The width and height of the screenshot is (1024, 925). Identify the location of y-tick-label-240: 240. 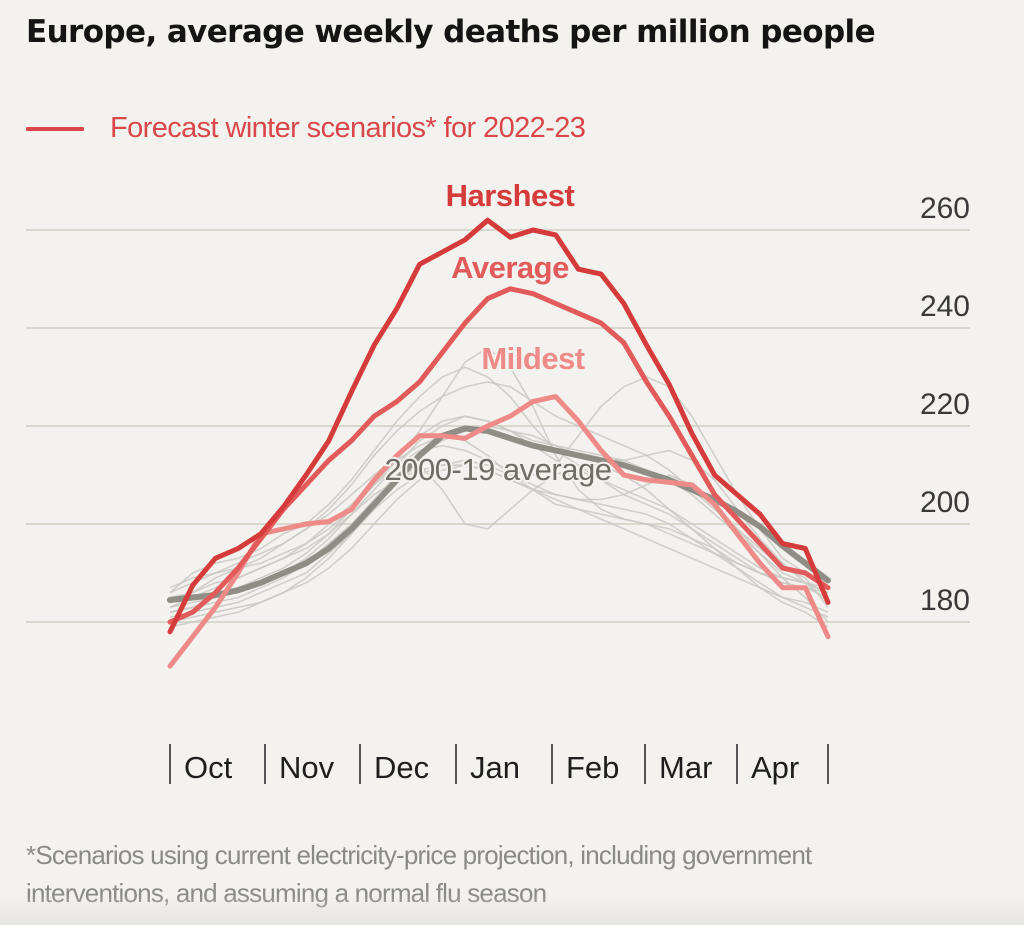
(945, 306).